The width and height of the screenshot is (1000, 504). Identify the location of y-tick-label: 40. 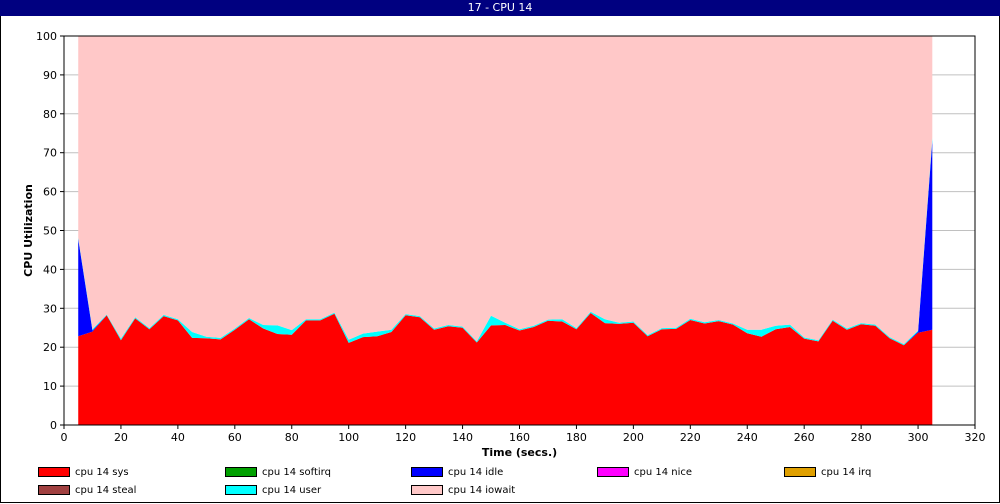
(50, 269).